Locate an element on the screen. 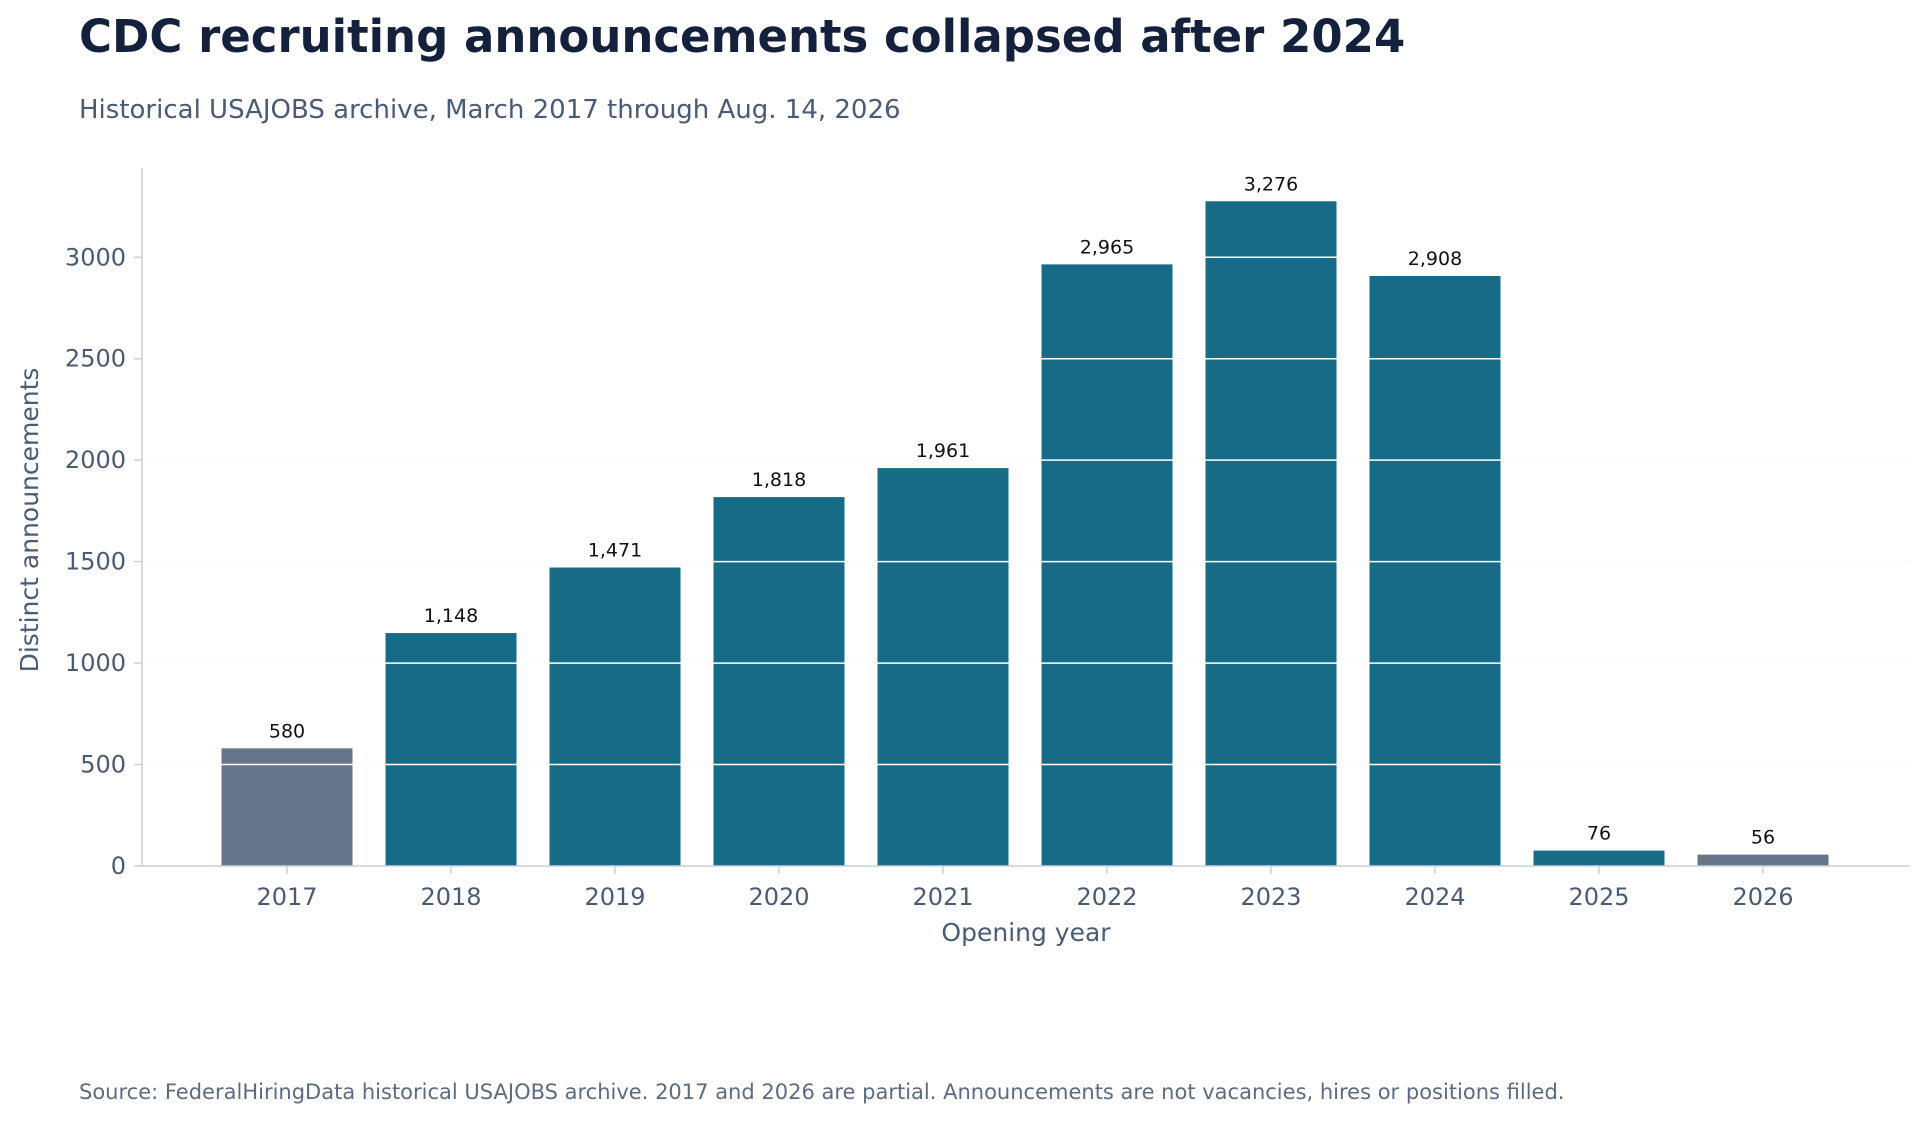 The width and height of the screenshot is (1924, 1122). y-tick-label: 3000 is located at coordinates (95, 257).